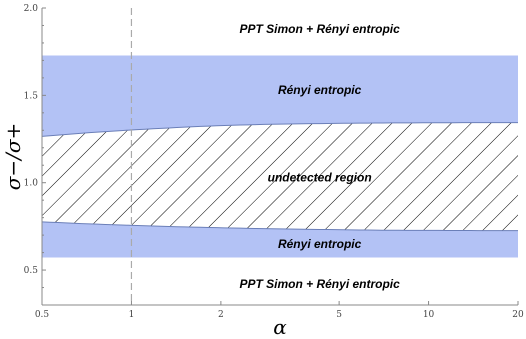  Describe the element at coordinates (132, 315) in the screenshot. I see `x-tick-label: 1` at that location.